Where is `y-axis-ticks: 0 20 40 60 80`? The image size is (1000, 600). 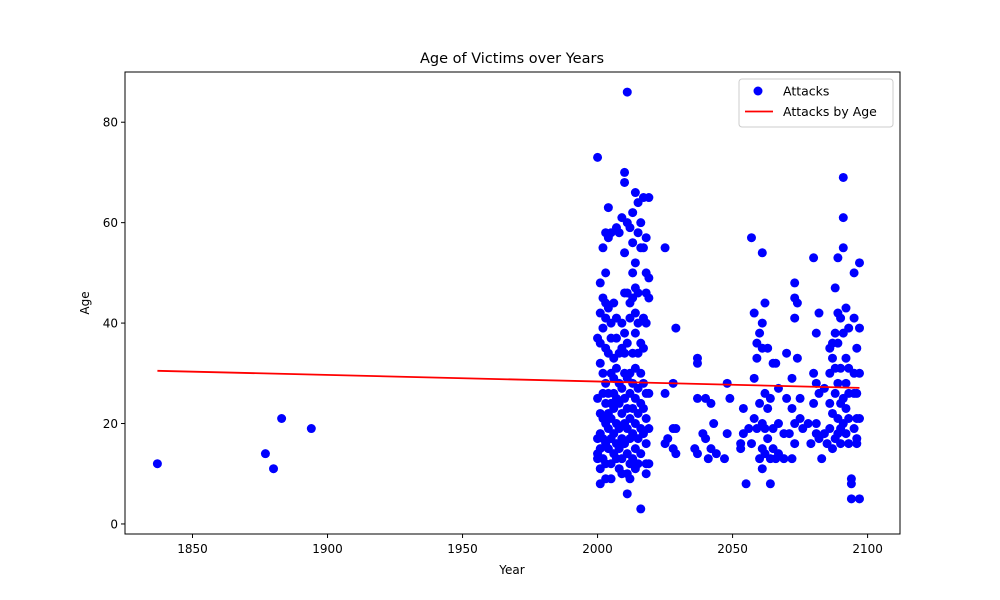 y-axis-ticks: 0 20 40 60 80 is located at coordinates (114, 323).